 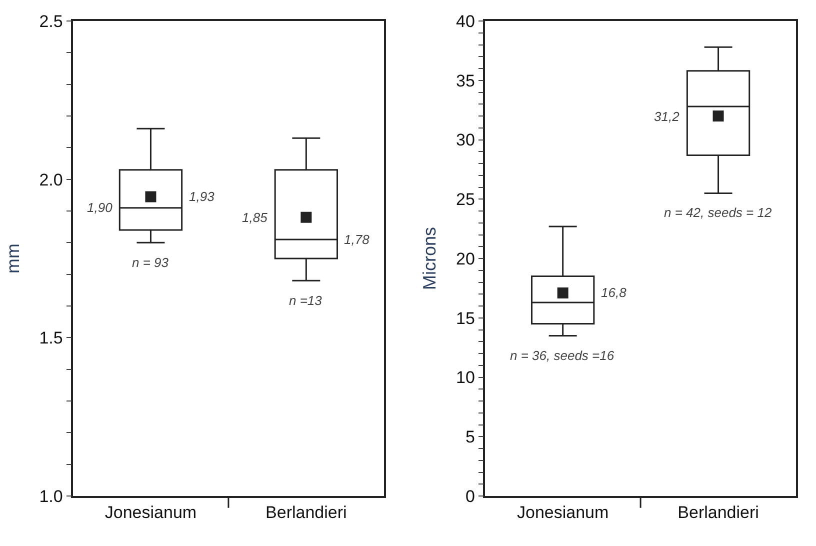 What do you see at coordinates (12, 259) in the screenshot?
I see `y-axis-title: mm` at bounding box center [12, 259].